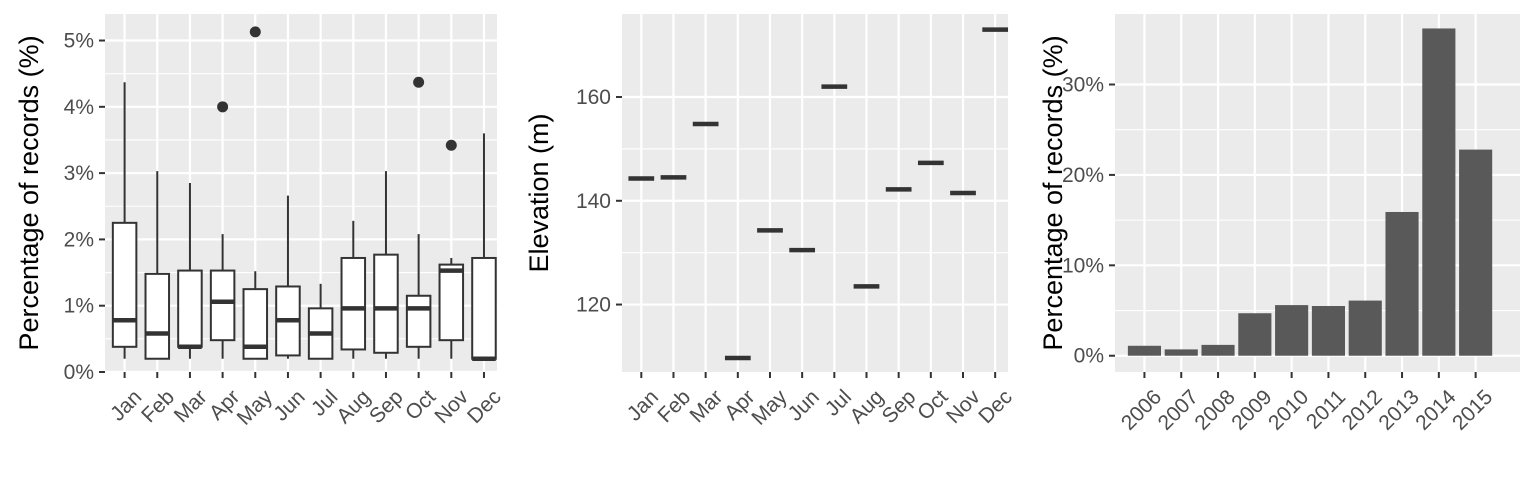 This screenshot has height=480, width=1536. What do you see at coordinates (1326, 409) in the screenshot?
I see `x-tick-label: 2011` at bounding box center [1326, 409].